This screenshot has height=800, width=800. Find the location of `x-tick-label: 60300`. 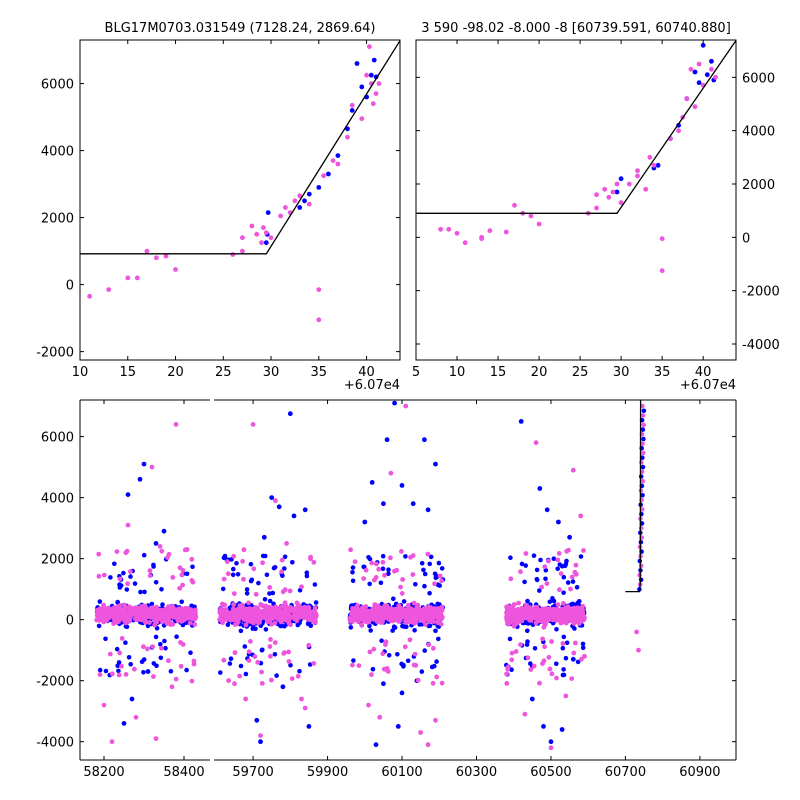

x-tick-label: 60300 is located at coordinates (476, 772).